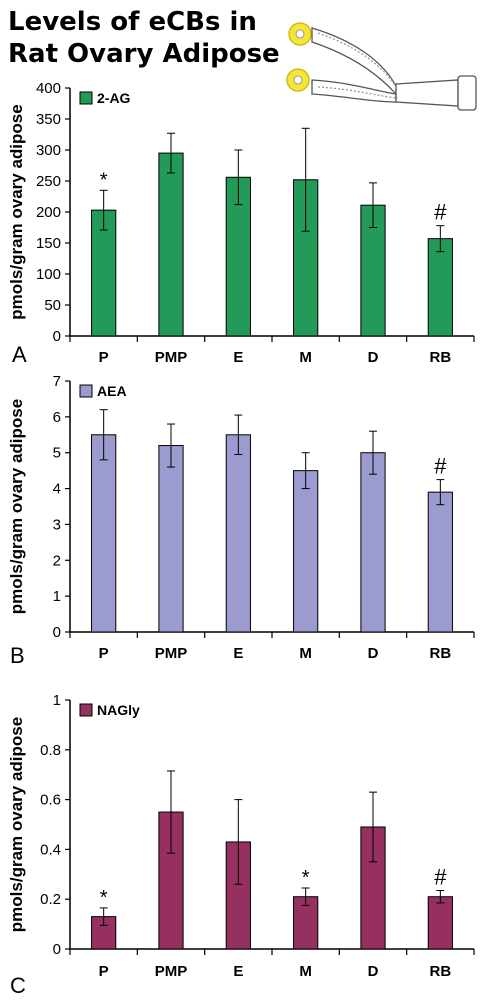 The width and height of the screenshot is (486, 1000). I want to click on y-tick-label: 200, so click(48, 212).